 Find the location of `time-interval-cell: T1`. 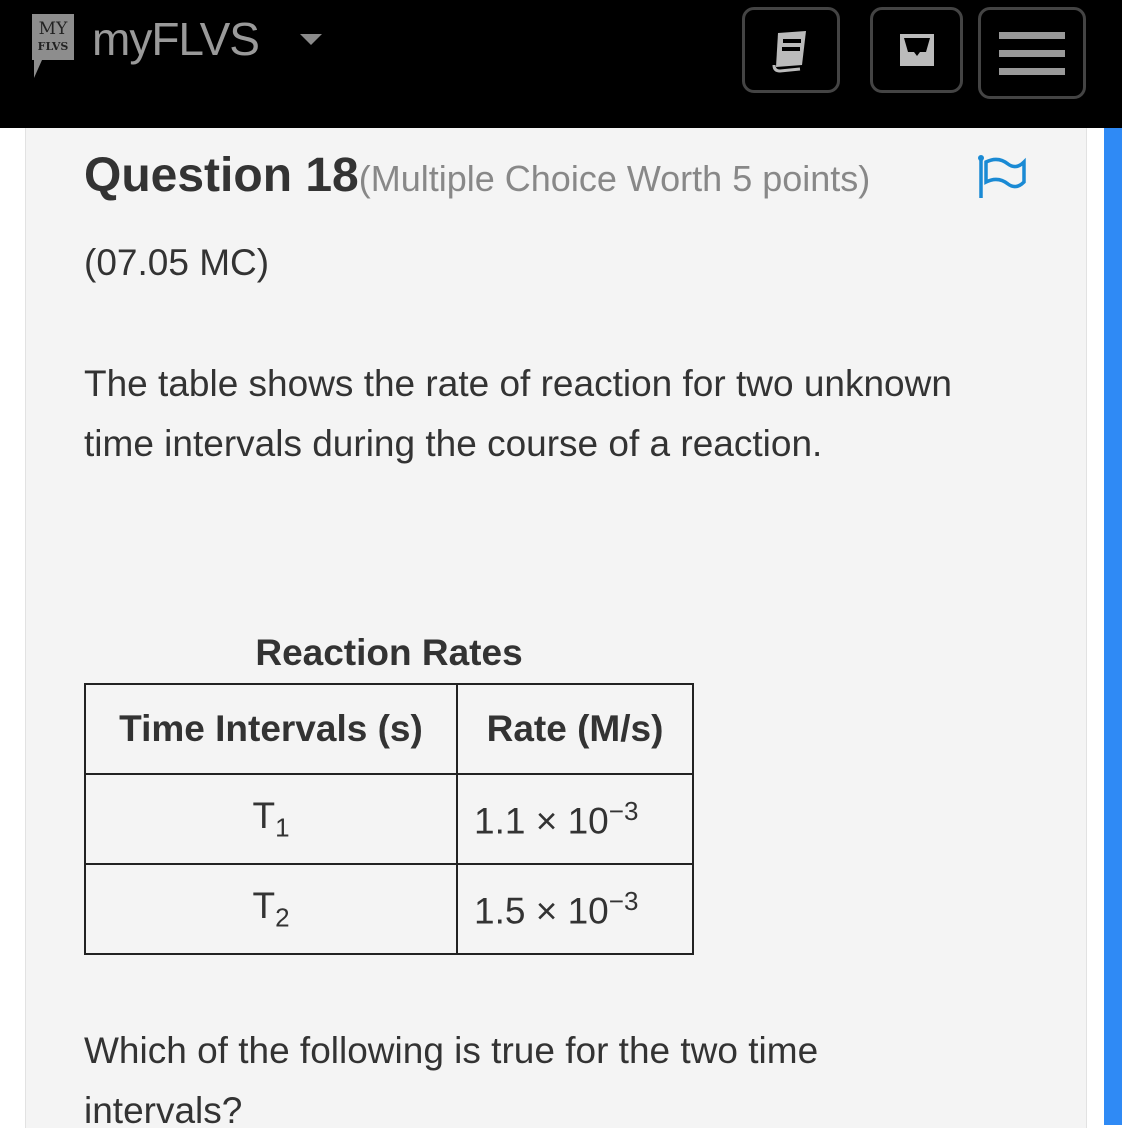

time-interval-cell: T1 is located at coordinates (271, 819).